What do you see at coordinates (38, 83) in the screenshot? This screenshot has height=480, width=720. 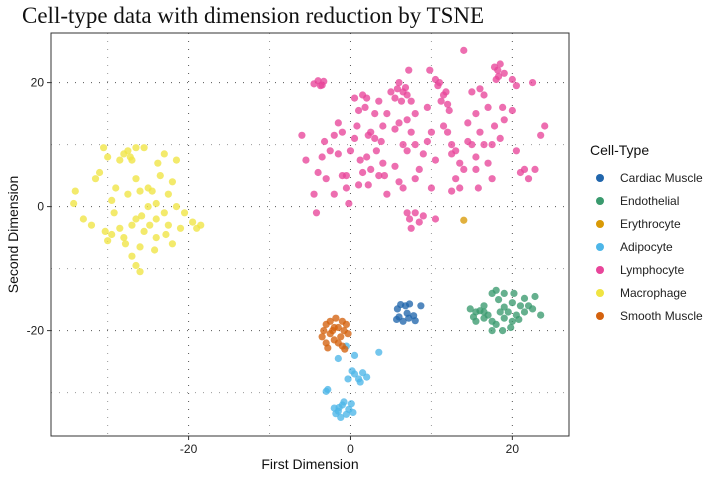 I see `y-tick-label: 20` at bounding box center [38, 83].